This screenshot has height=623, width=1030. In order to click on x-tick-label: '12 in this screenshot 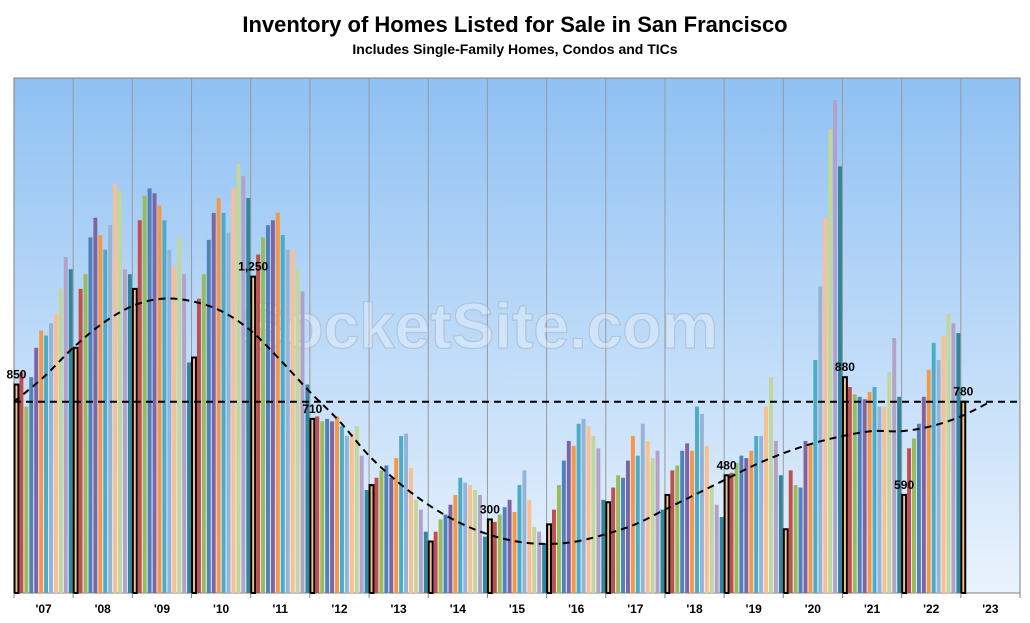, I will do `click(339, 609)`.